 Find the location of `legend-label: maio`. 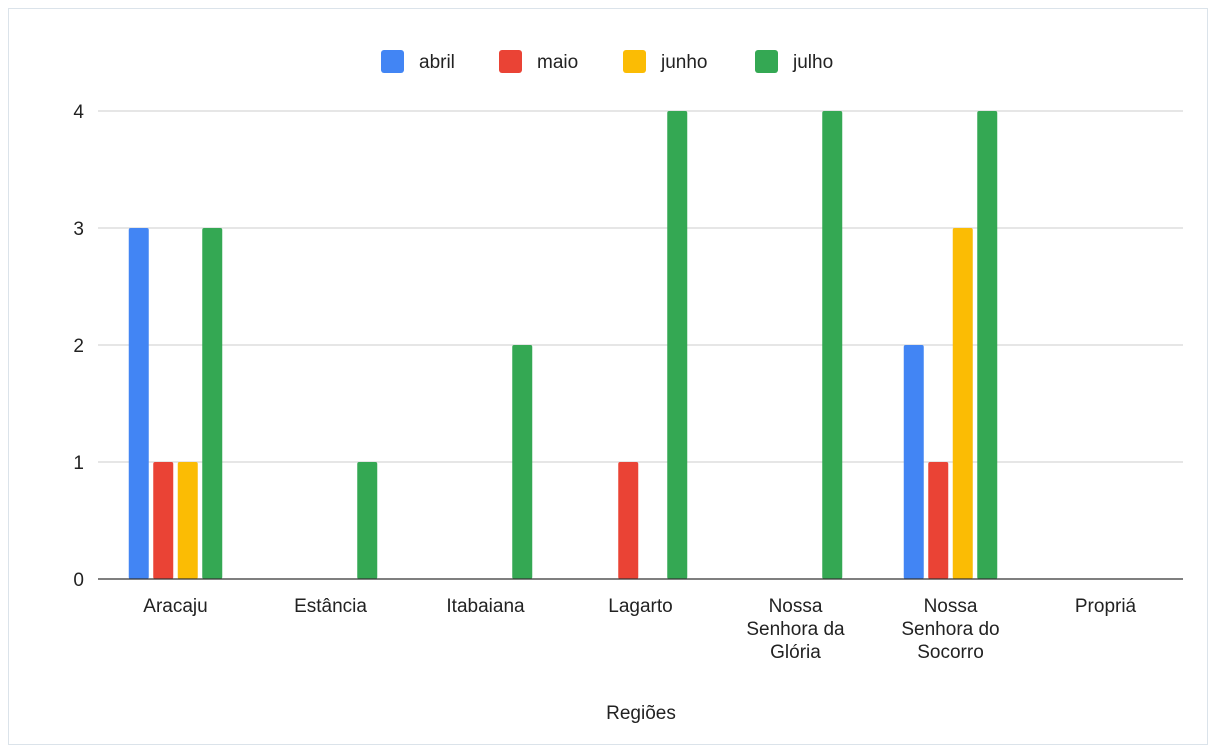

legend-label: maio is located at coordinates (557, 62).